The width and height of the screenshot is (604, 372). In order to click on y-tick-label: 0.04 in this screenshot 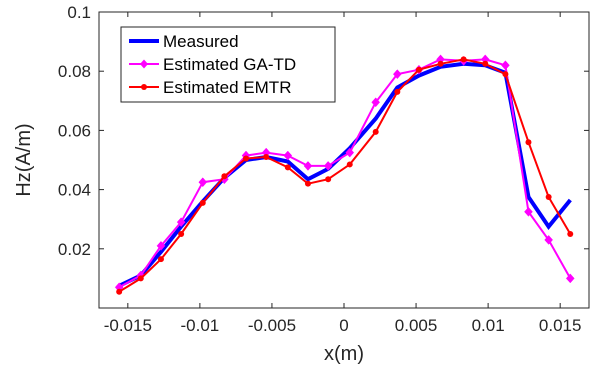, I will do `click(74, 190)`.